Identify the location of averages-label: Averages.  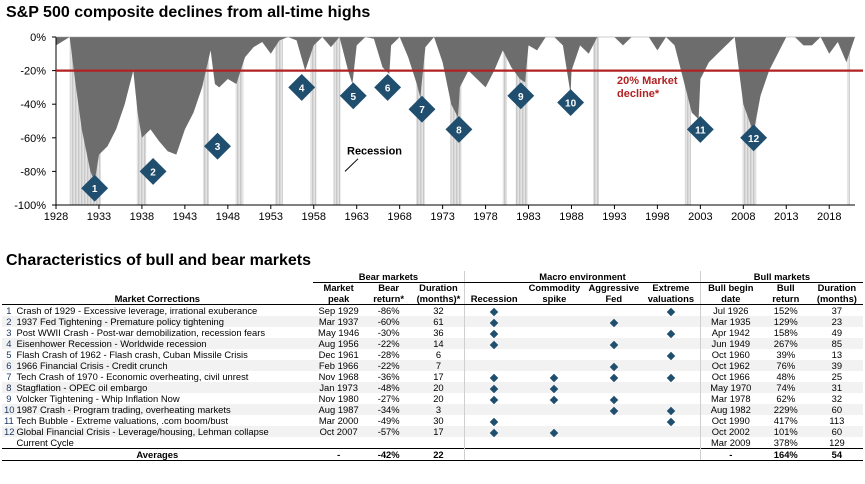
(157, 454).